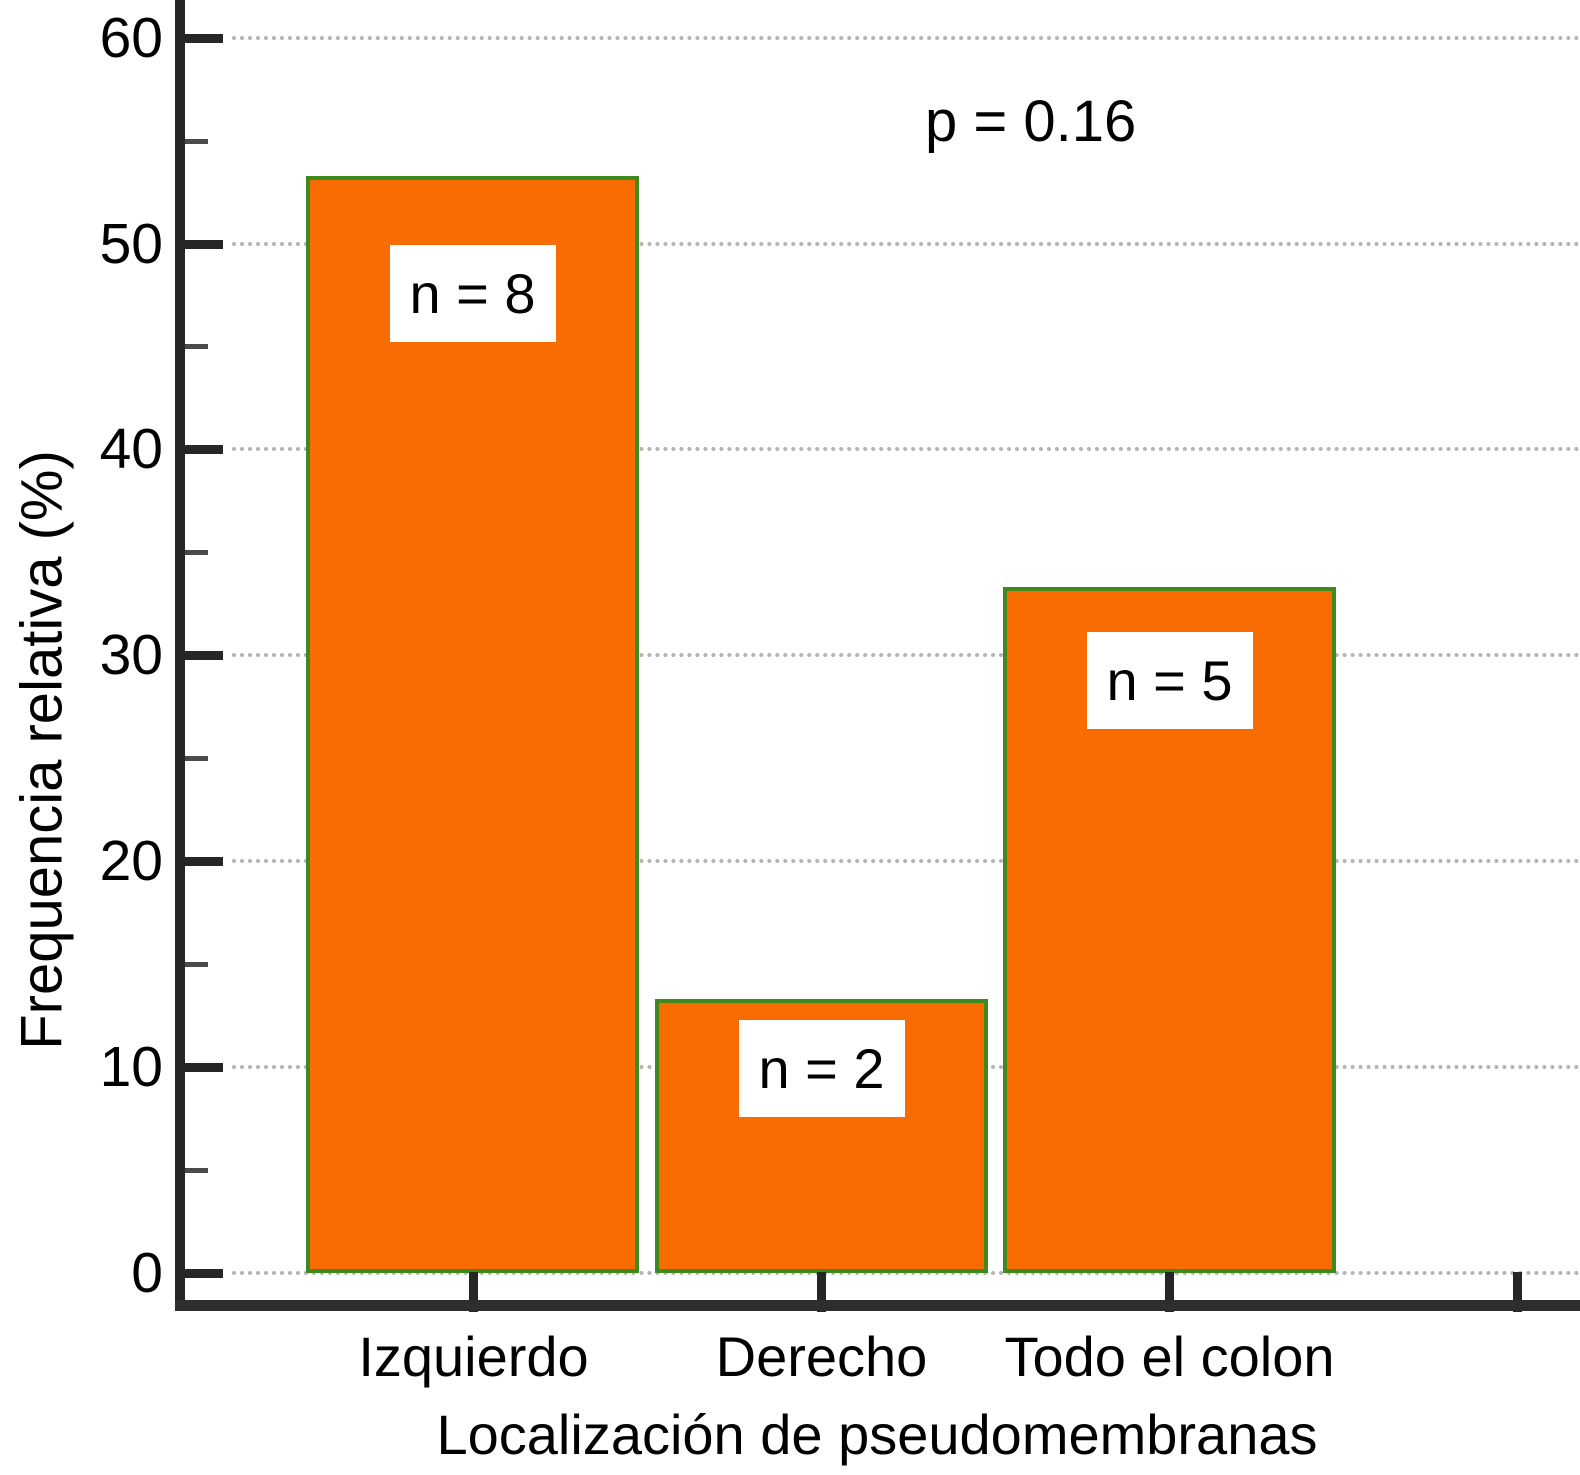 The image size is (1580, 1475). What do you see at coordinates (1169, 1356) in the screenshot?
I see `x-tick-label-todo-el-colon: Todo el colon` at bounding box center [1169, 1356].